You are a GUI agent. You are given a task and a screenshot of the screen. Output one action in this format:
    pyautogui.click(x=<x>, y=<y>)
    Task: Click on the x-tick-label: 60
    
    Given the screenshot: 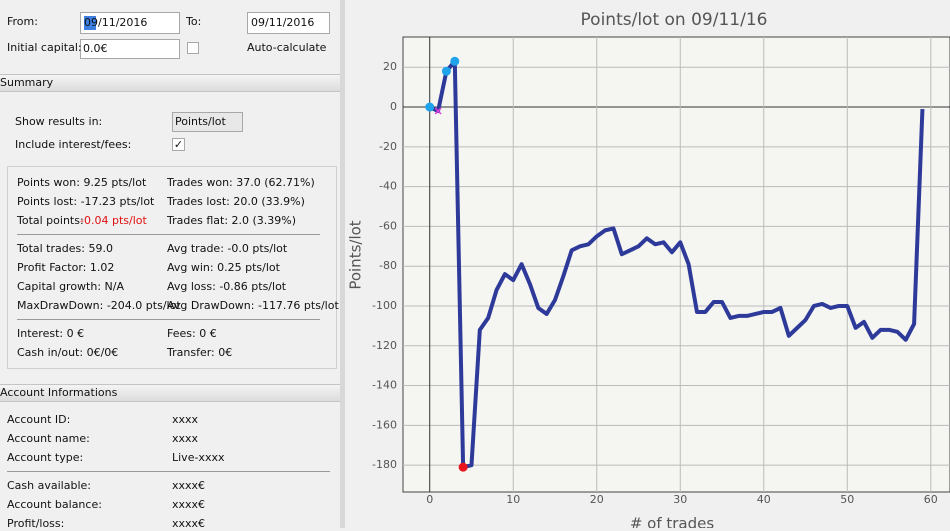 What is the action you would take?
    pyautogui.click(x=931, y=499)
    